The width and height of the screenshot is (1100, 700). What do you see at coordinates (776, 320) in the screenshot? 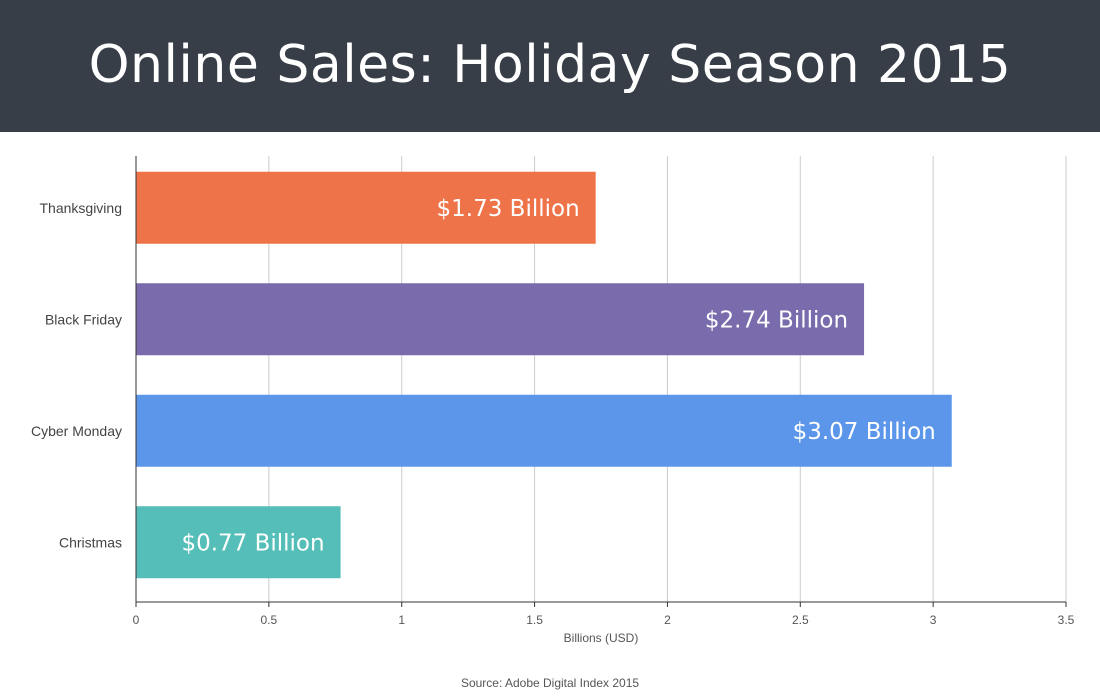
I see `bar-data-label: $2.74 Billion` at bounding box center [776, 320].